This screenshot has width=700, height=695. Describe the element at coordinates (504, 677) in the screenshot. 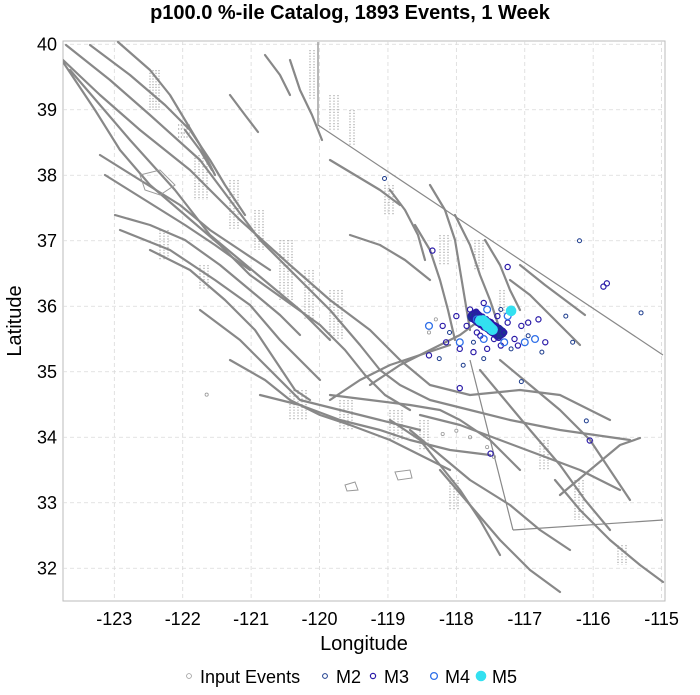

I see `legend-label-m5: M5` at that location.